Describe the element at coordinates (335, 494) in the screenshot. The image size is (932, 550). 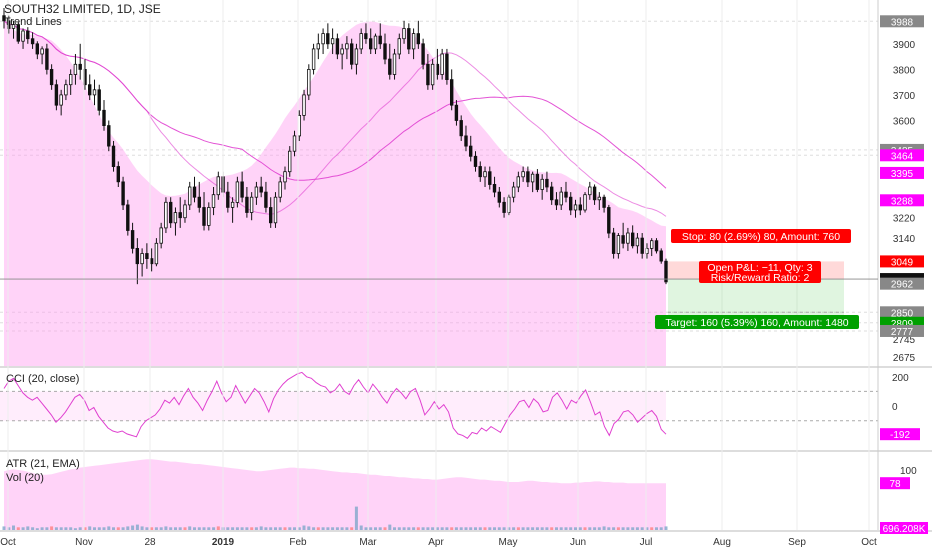
I see `atr-pane` at that location.